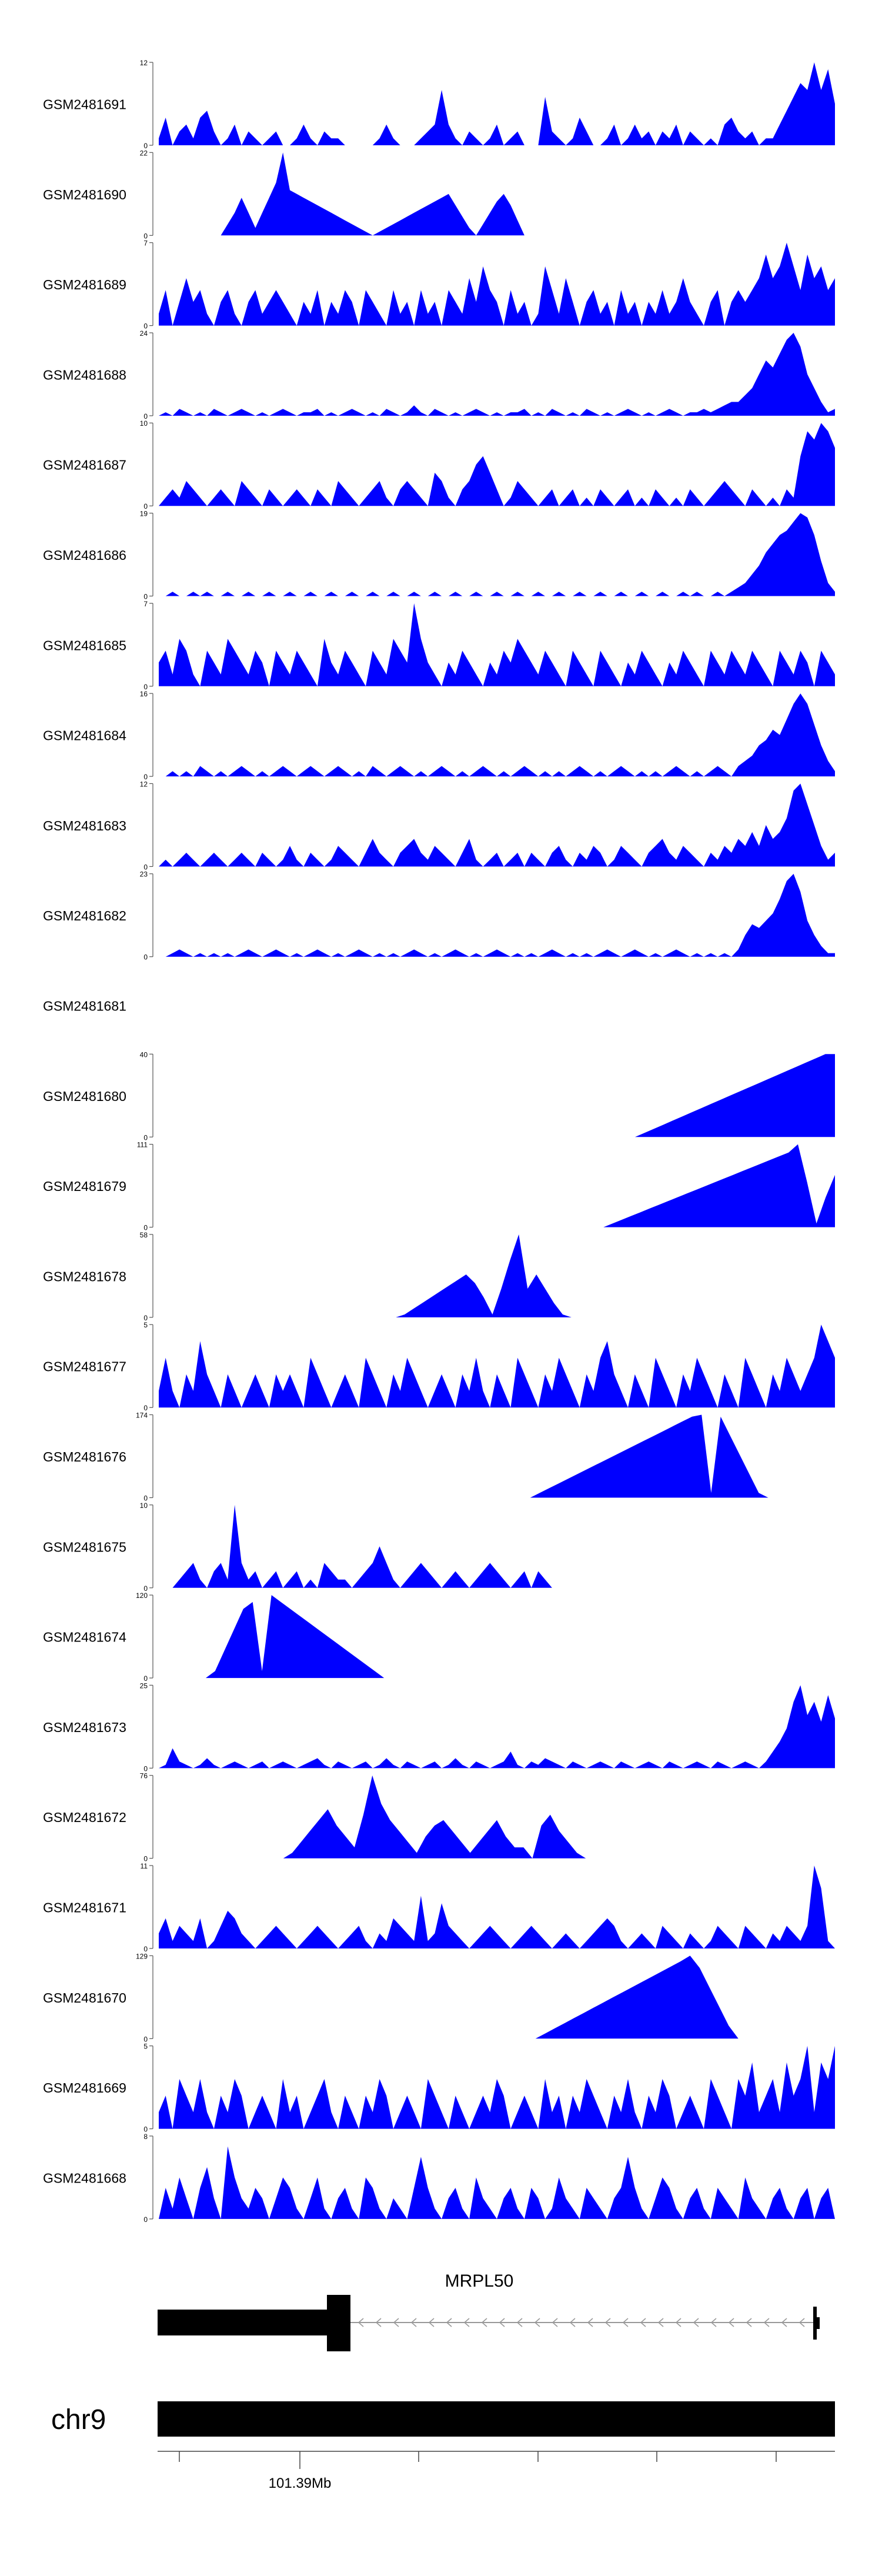  I want to click on track-label: GSM2481671, so click(84, 1908).